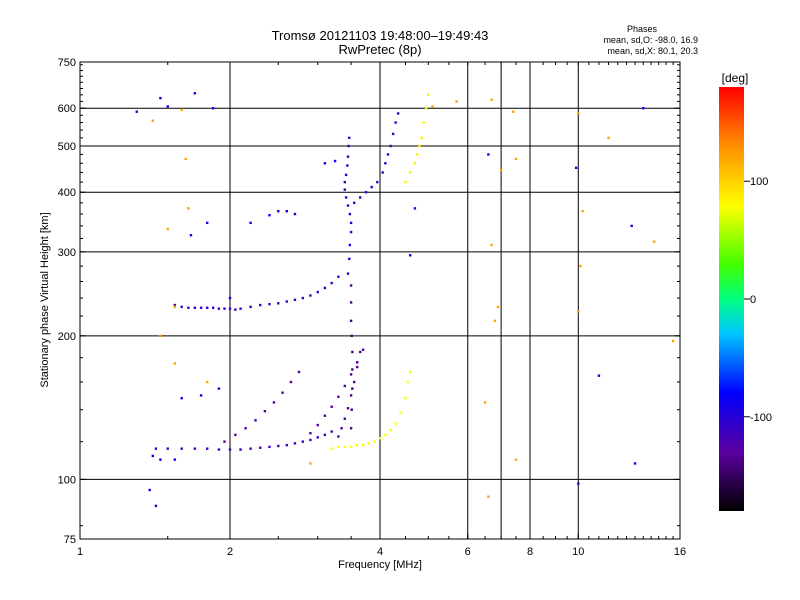  I want to click on colorbar-label: [deg], so click(735, 78).